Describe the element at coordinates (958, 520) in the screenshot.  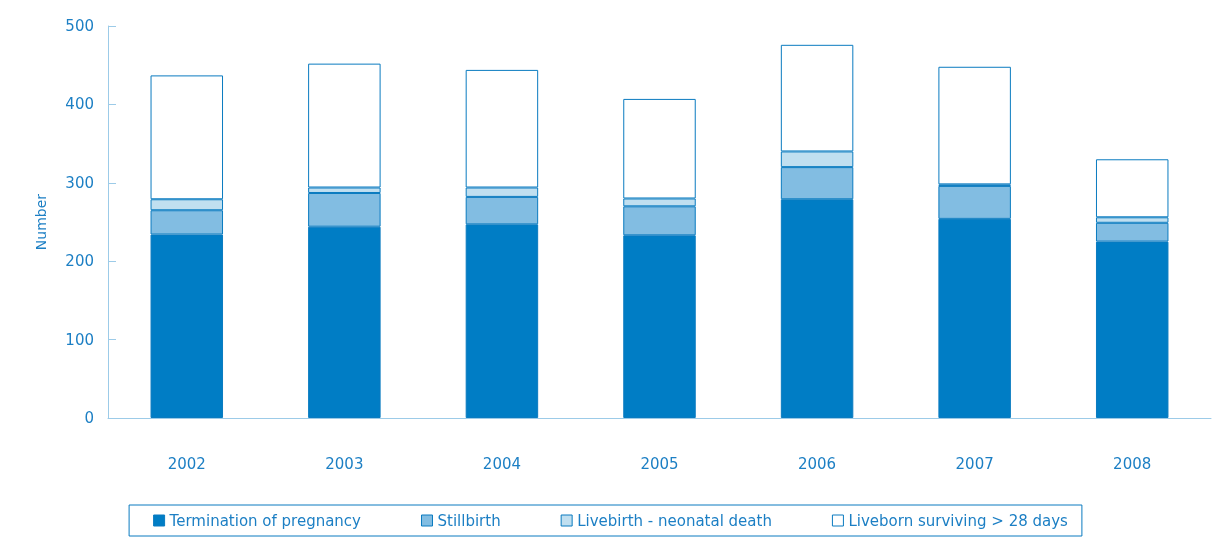
I see `legend-label: Liveborn surviving > 28 days` at that location.